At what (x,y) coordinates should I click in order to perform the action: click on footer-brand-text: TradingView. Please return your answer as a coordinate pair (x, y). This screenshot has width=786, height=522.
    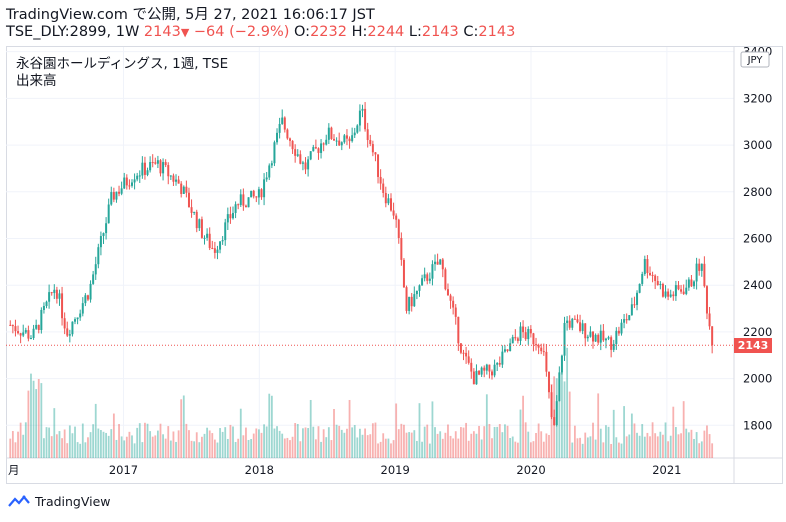
    Looking at the image, I should click on (73, 501).